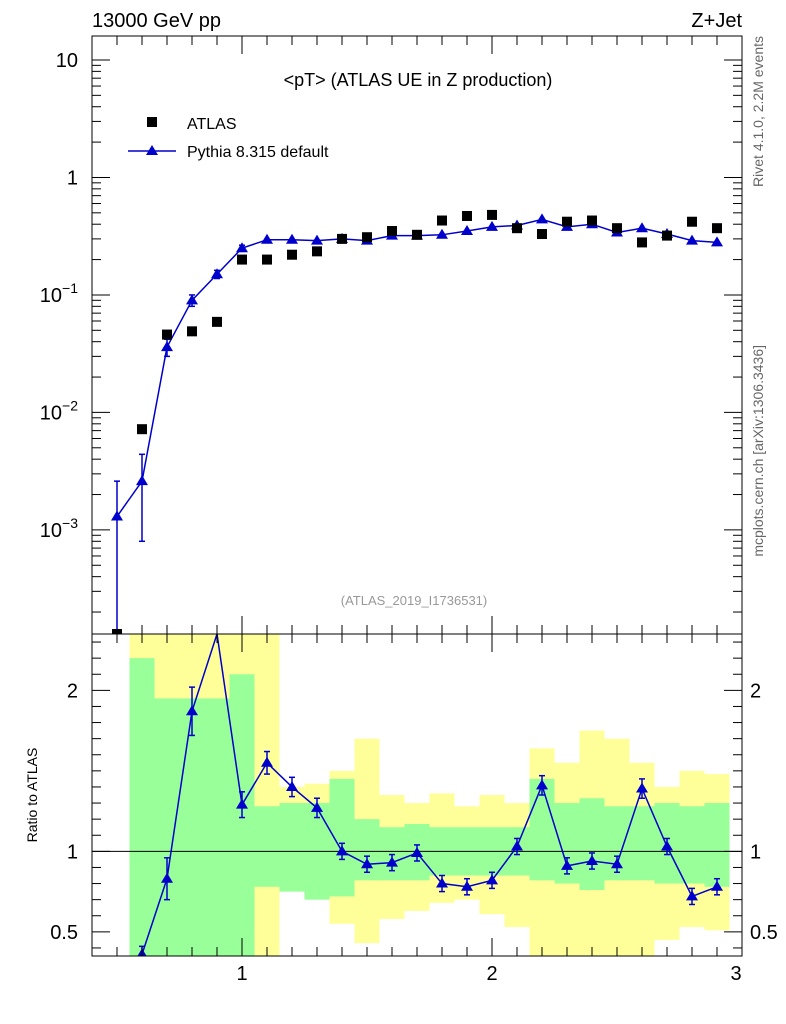 The height and width of the screenshot is (1024, 786). Describe the element at coordinates (258, 152) in the screenshot. I see `legend-pythia-label: Pythia 8.315 default` at that location.